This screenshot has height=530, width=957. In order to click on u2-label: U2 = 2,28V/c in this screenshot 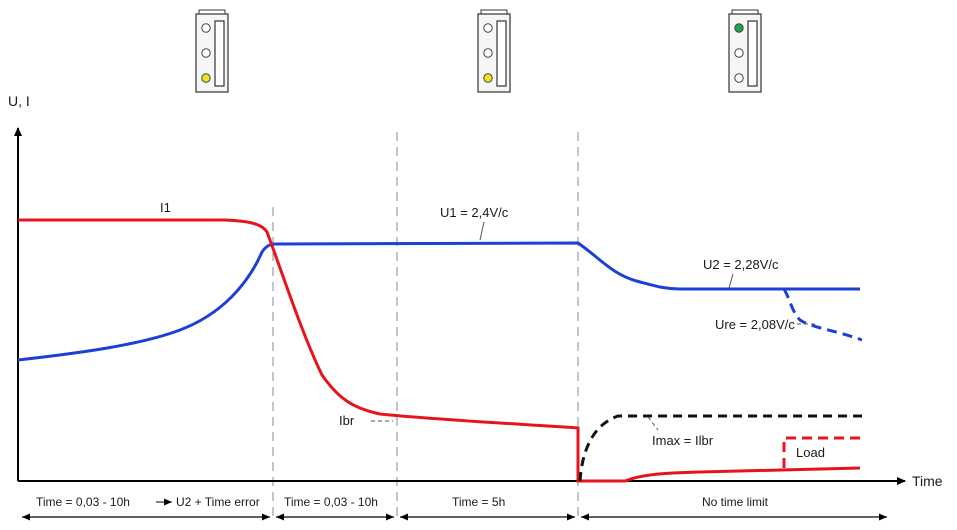, I will do `click(741, 264)`.